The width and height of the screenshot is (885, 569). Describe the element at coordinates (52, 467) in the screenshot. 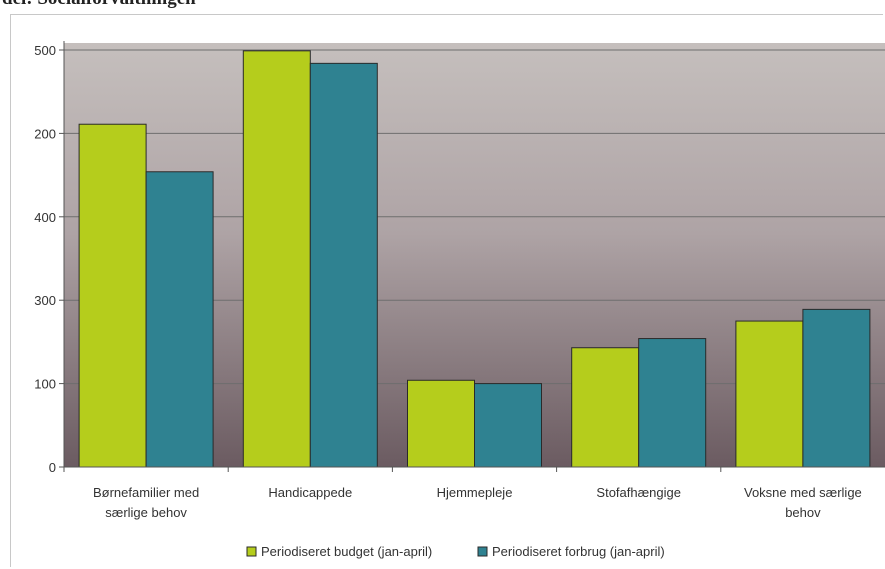

I see `y-tick-label: 0` at that location.